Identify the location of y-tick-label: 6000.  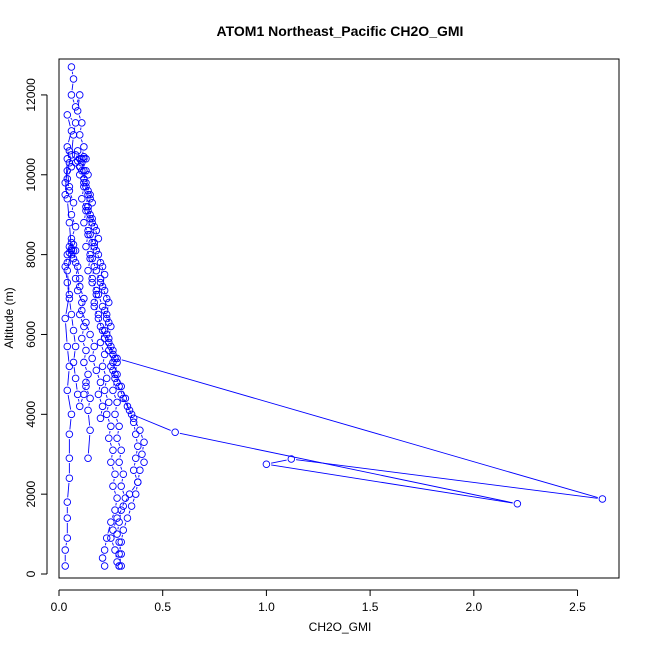
(31, 334).